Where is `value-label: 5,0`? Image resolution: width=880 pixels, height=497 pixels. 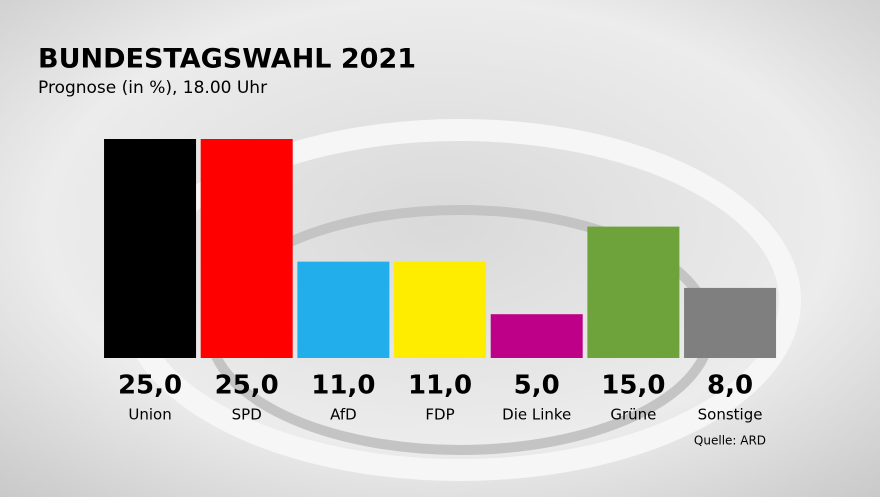
value-label: 5,0 is located at coordinates (537, 386).